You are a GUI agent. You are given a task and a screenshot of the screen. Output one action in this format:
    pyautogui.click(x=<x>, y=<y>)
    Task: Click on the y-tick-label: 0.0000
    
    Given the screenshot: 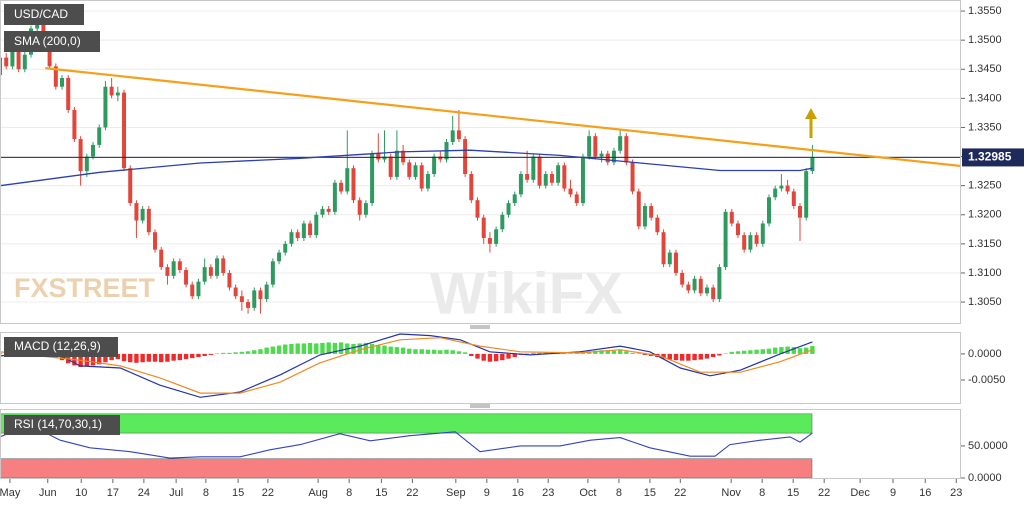 What is the action you would take?
    pyautogui.click(x=985, y=478)
    